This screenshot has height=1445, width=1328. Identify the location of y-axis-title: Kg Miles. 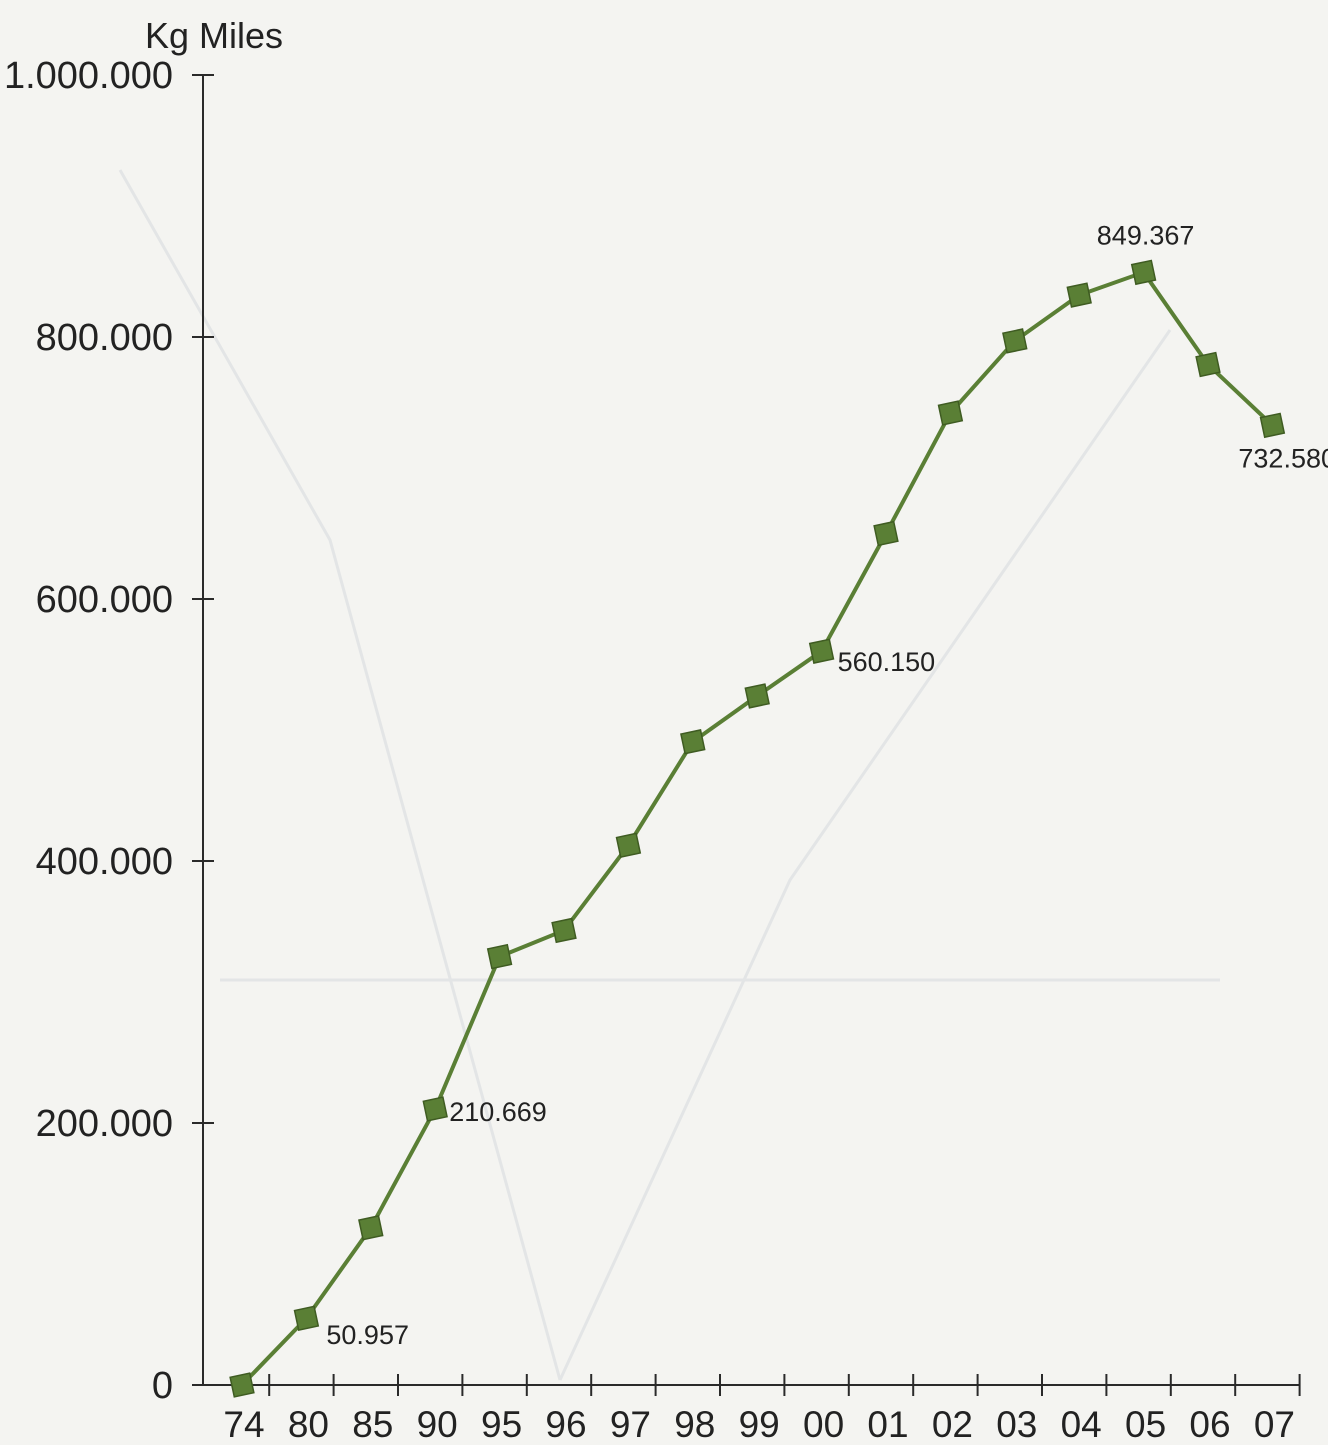
(214, 35).